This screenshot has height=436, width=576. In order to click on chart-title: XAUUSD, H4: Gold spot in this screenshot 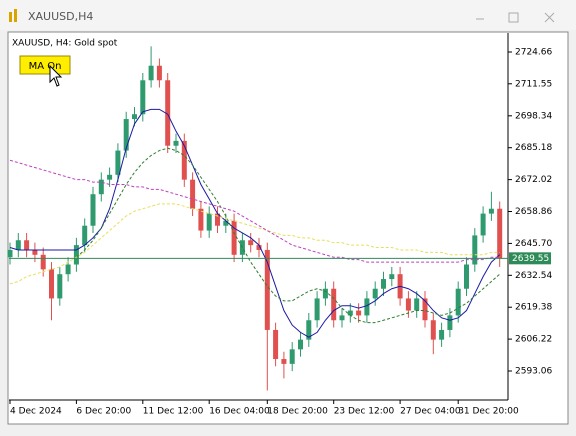, I will do `click(65, 44)`.